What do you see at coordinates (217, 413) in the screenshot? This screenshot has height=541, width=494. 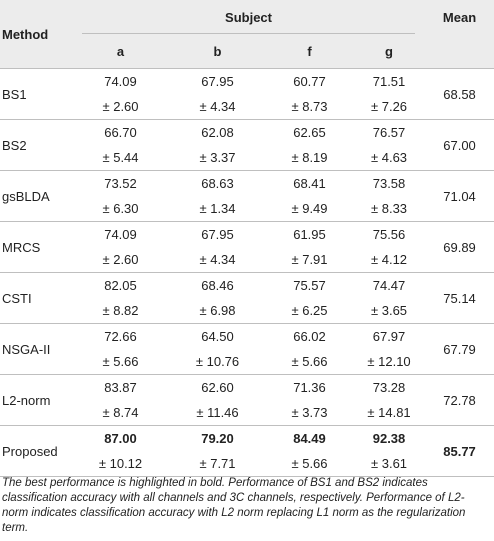 I see `cell-std: ± 11.46` at bounding box center [217, 413].